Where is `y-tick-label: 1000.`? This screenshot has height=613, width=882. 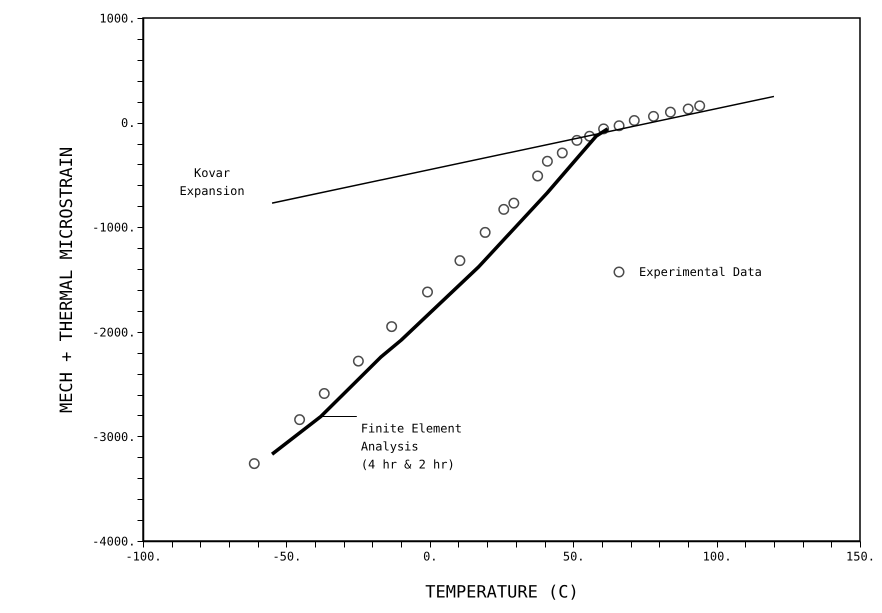 y-tick-label: 1000. is located at coordinates (117, 19).